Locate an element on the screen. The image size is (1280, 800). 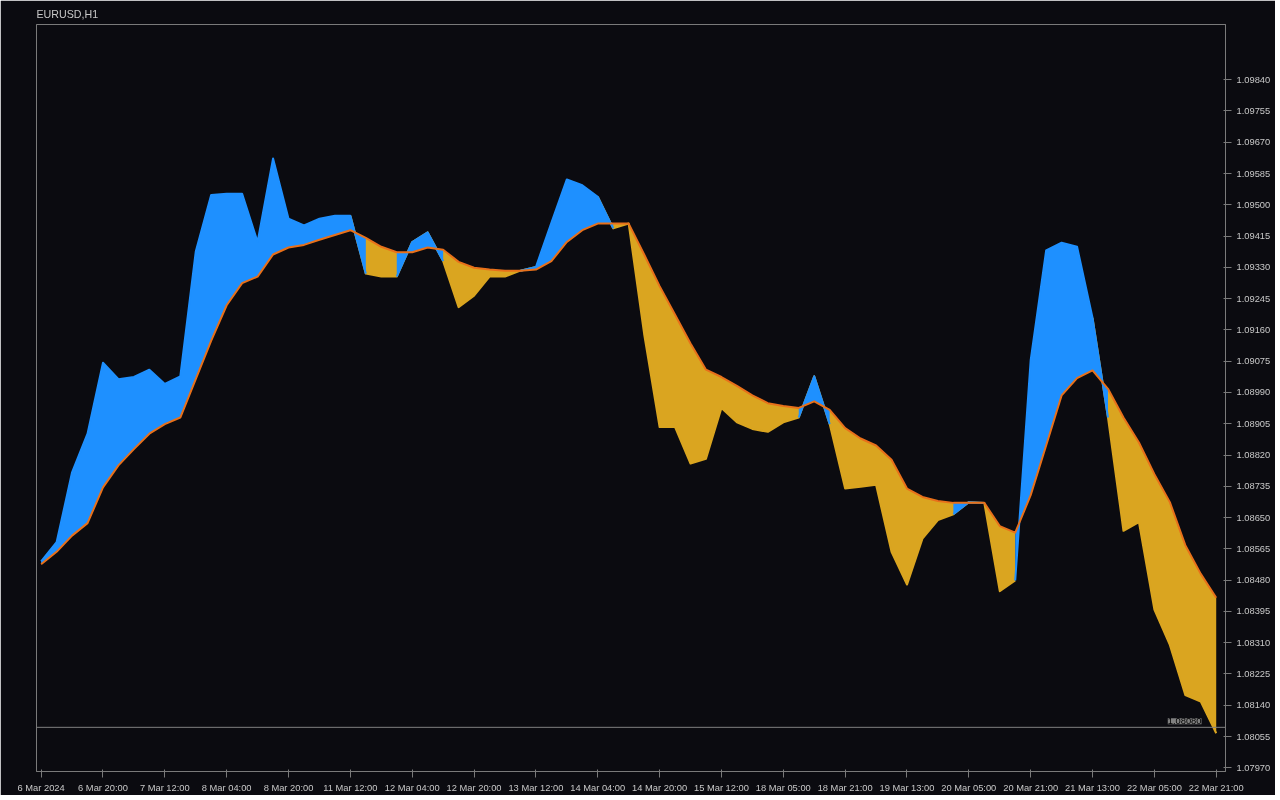
y-tick-label: 1.08820 is located at coordinates (1253, 455).